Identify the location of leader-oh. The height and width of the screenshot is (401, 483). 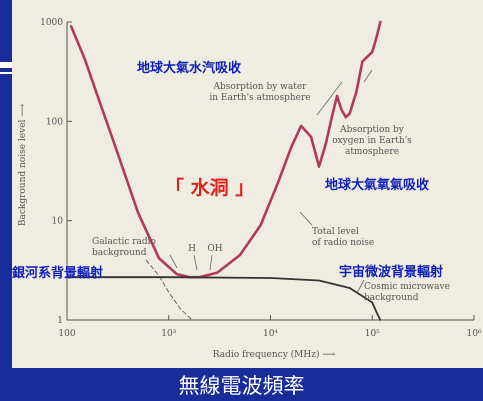
(211, 262).